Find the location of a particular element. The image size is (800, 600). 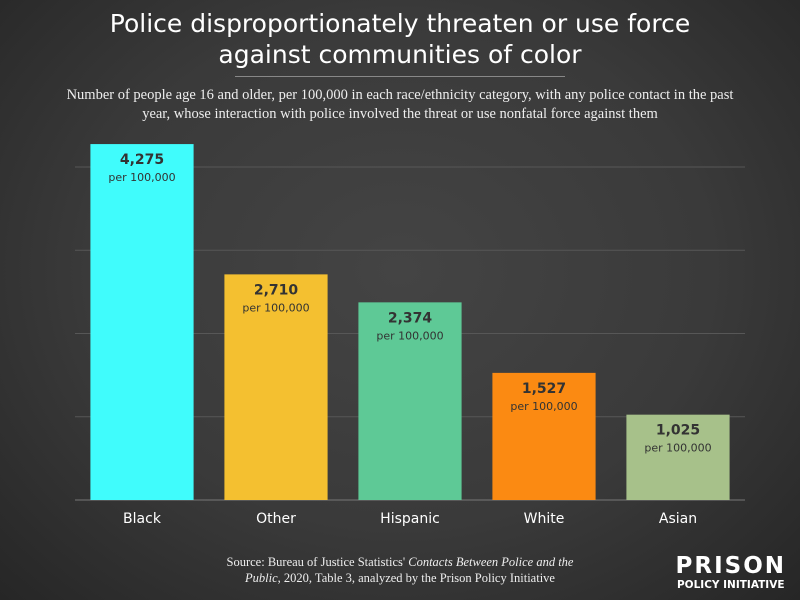

x-tick-label: Asian is located at coordinates (678, 519).